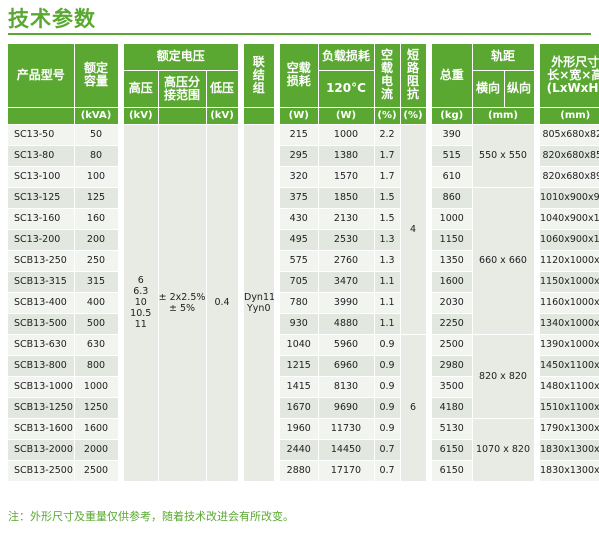  What do you see at coordinates (569, 156) in the screenshot?
I see `cell-dimensions: 820x680x855` at bounding box center [569, 156].